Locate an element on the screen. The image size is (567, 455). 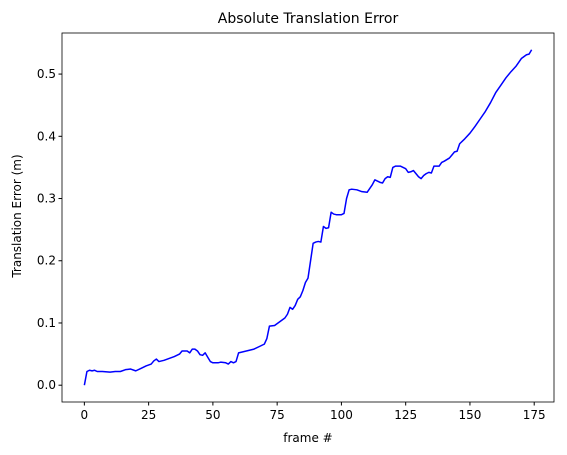
x-tick-label: 50 is located at coordinates (212, 415).